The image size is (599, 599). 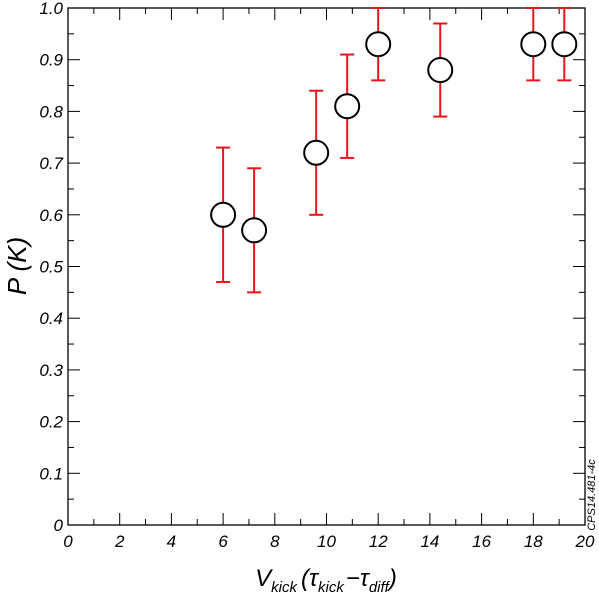 I want to click on x-title-tau2-sub: diff, so click(x=380, y=587).